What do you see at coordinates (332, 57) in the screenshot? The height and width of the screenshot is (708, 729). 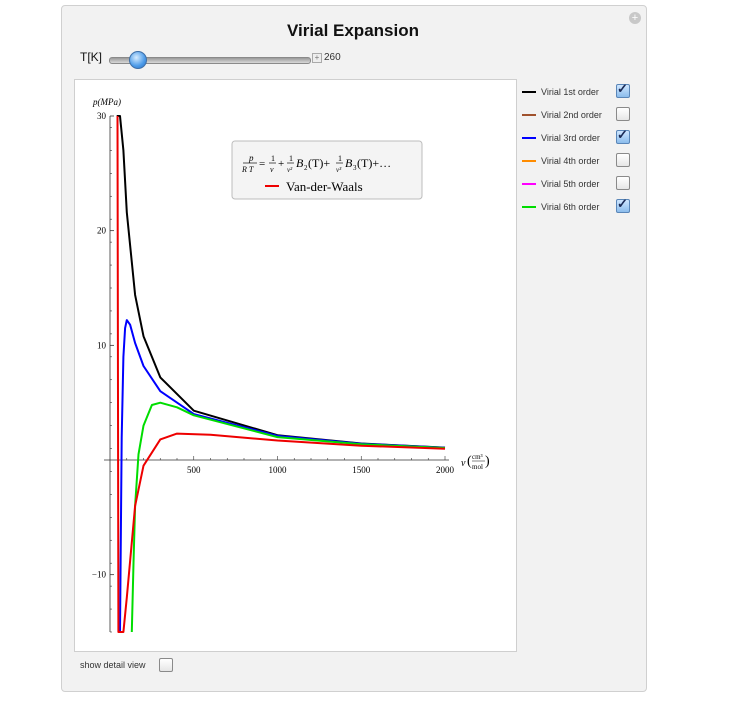 I see `slider-value: 260` at bounding box center [332, 57].